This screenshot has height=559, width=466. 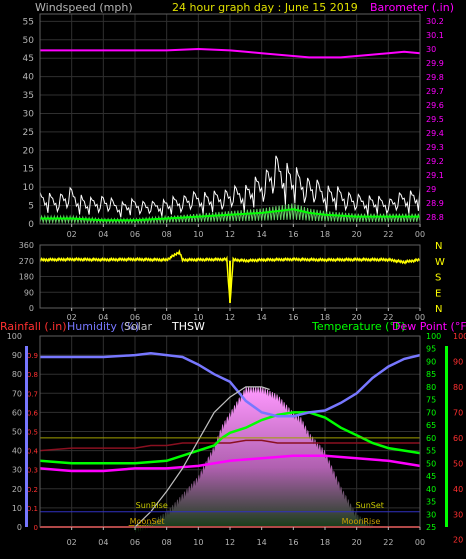 I want to click on dew-point-line, so click(x=230, y=463).